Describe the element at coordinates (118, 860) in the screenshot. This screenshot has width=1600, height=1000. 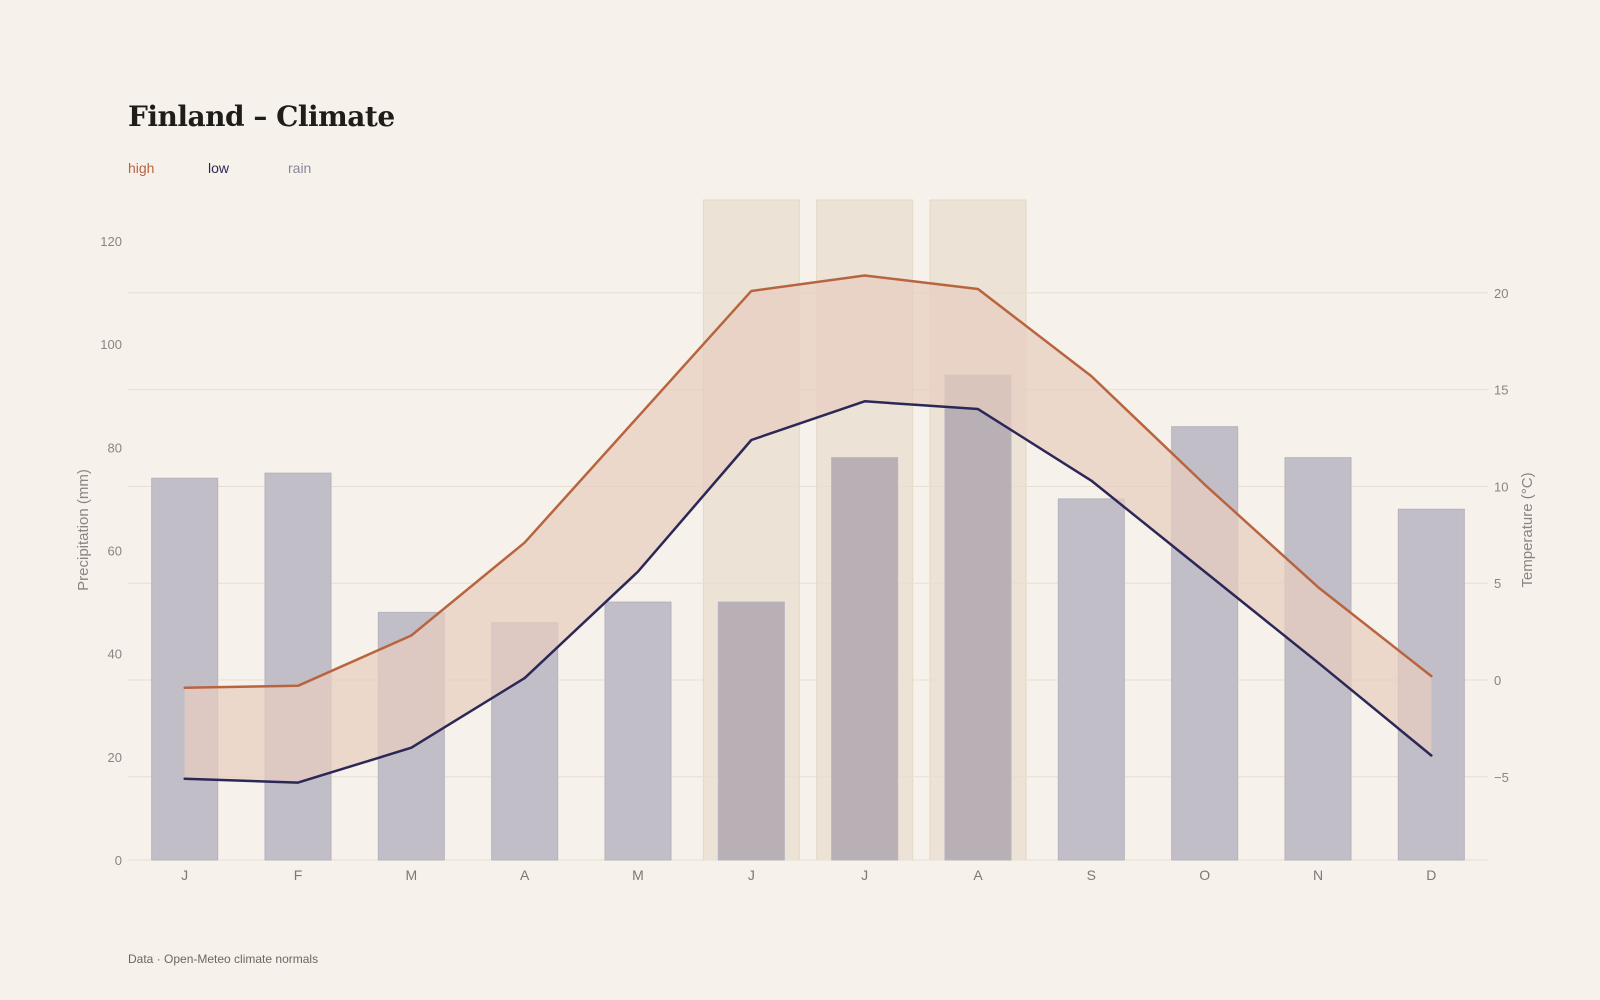
I see `y-left-tick: 0` at that location.